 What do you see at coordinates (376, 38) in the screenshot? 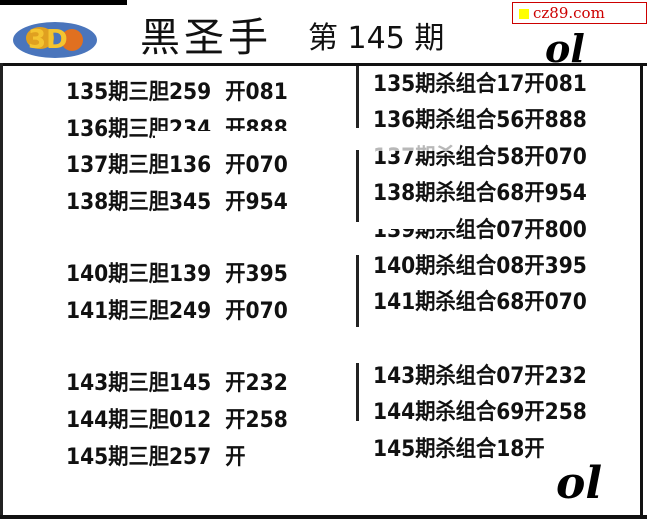
I see `issue-number: 第 145 期` at bounding box center [376, 38].